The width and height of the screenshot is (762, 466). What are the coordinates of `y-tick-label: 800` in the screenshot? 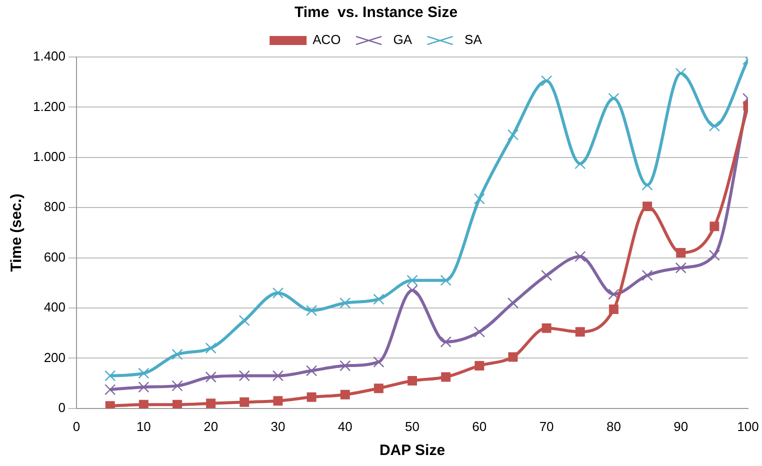 It's located at (55, 206).